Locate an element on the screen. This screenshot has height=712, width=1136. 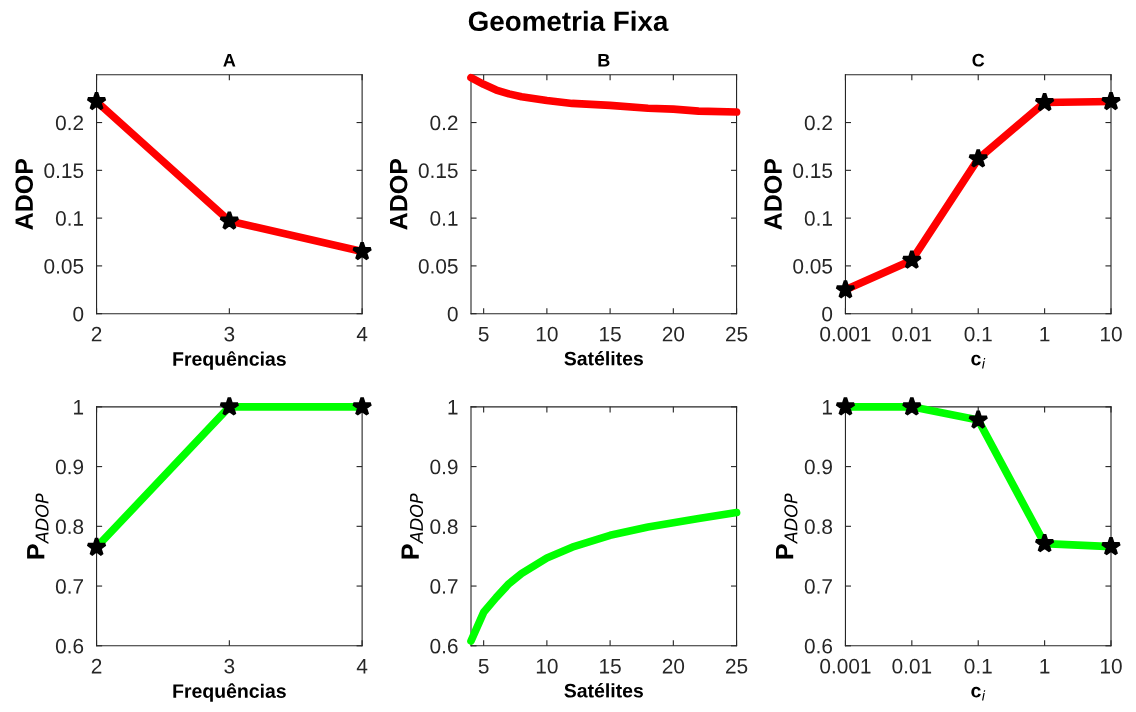
chart-title: A is located at coordinates (229, 60).